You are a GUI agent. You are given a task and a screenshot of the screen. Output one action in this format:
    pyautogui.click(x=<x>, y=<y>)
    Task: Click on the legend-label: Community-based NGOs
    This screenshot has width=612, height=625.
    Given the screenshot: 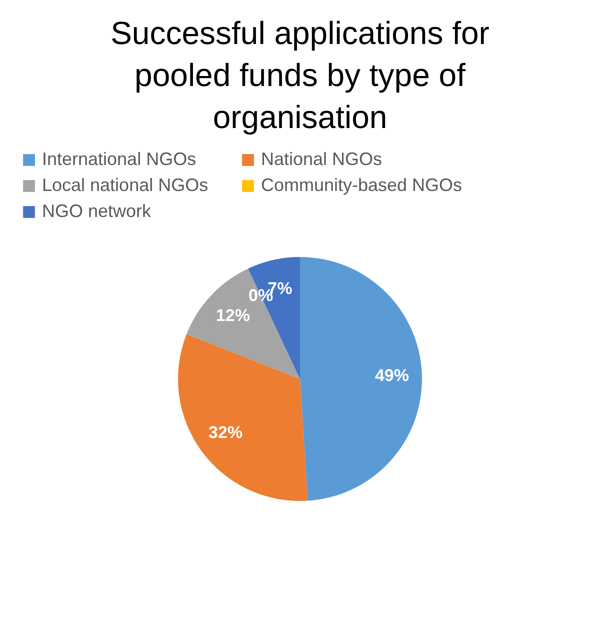 What is the action you would take?
    pyautogui.click(x=361, y=185)
    